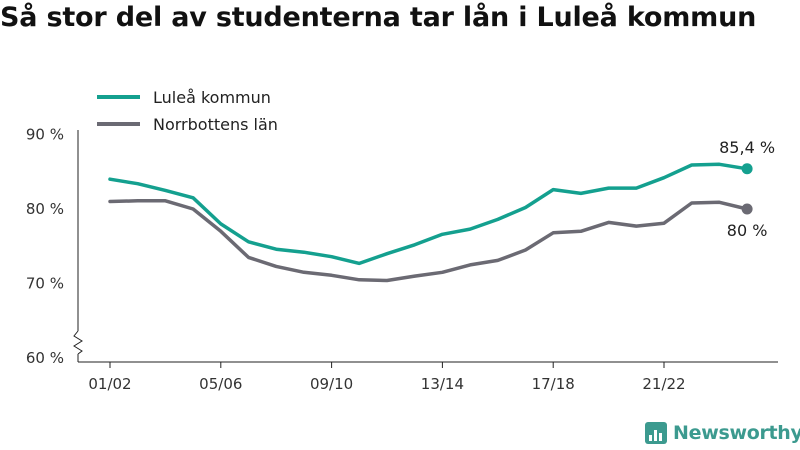 The height and width of the screenshot is (450, 800). Describe the element at coordinates (212, 97) in the screenshot. I see `legend-label: Luleå kommun` at that location.